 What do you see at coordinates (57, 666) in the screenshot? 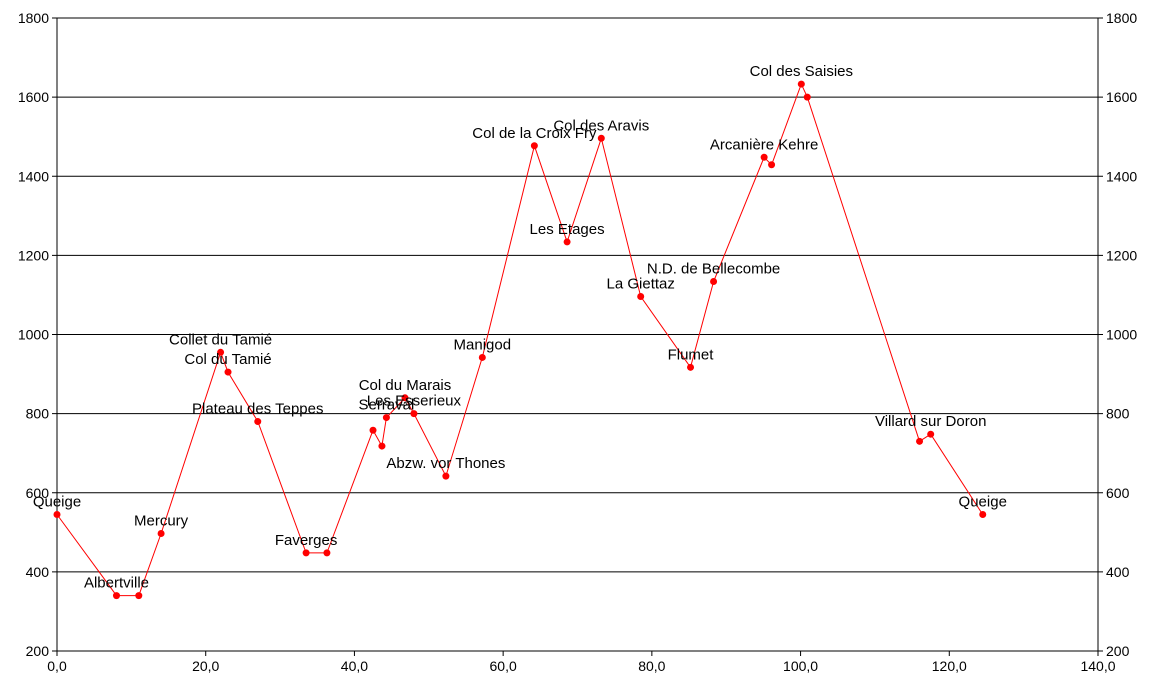
I see `x-tick-label: 0,0` at bounding box center [57, 666].